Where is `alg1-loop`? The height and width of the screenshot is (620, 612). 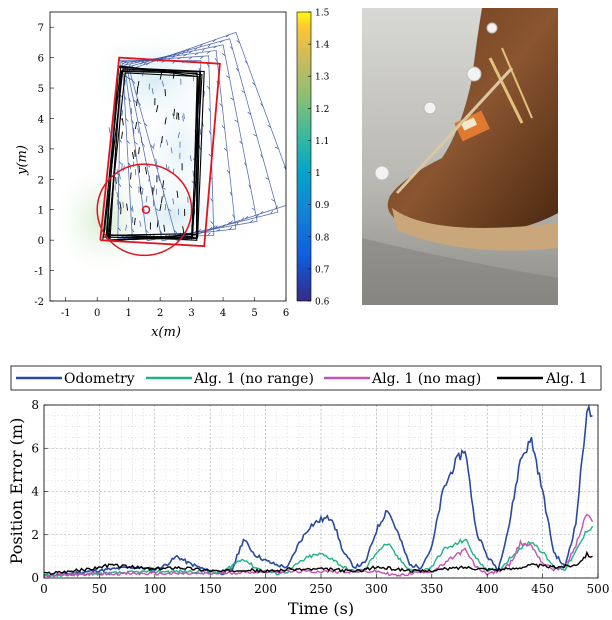
alg1-loop is located at coordinates (152, 154).